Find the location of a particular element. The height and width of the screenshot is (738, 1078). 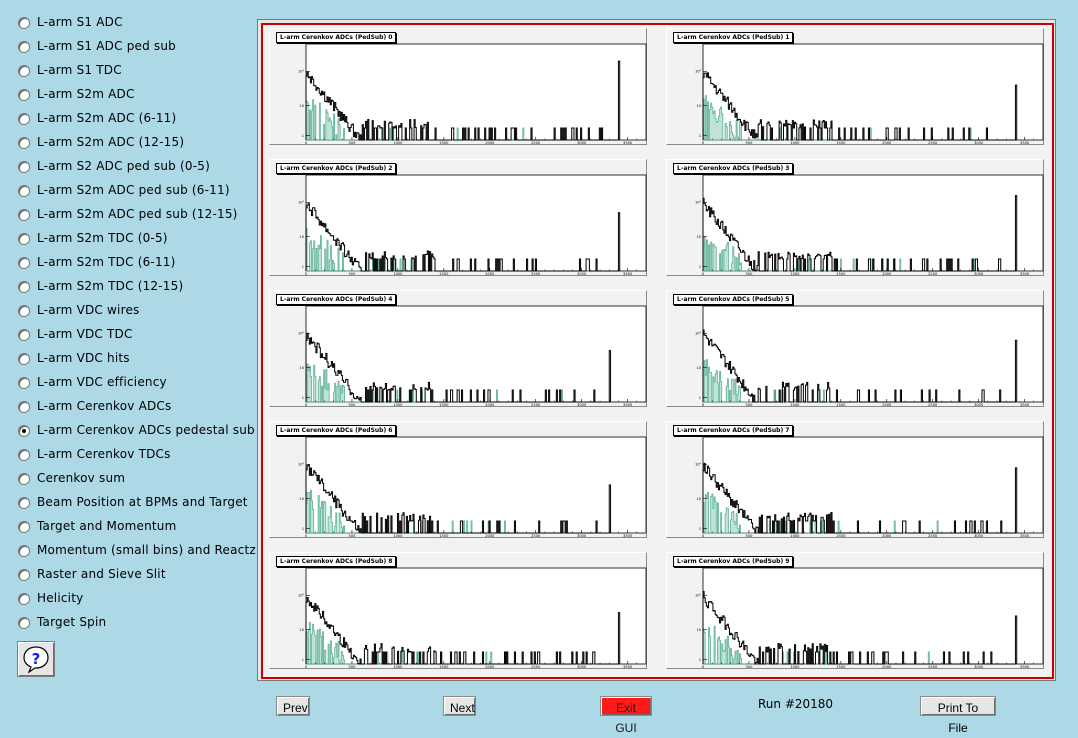

run-number-label: Run #20180 is located at coordinates (796, 704).